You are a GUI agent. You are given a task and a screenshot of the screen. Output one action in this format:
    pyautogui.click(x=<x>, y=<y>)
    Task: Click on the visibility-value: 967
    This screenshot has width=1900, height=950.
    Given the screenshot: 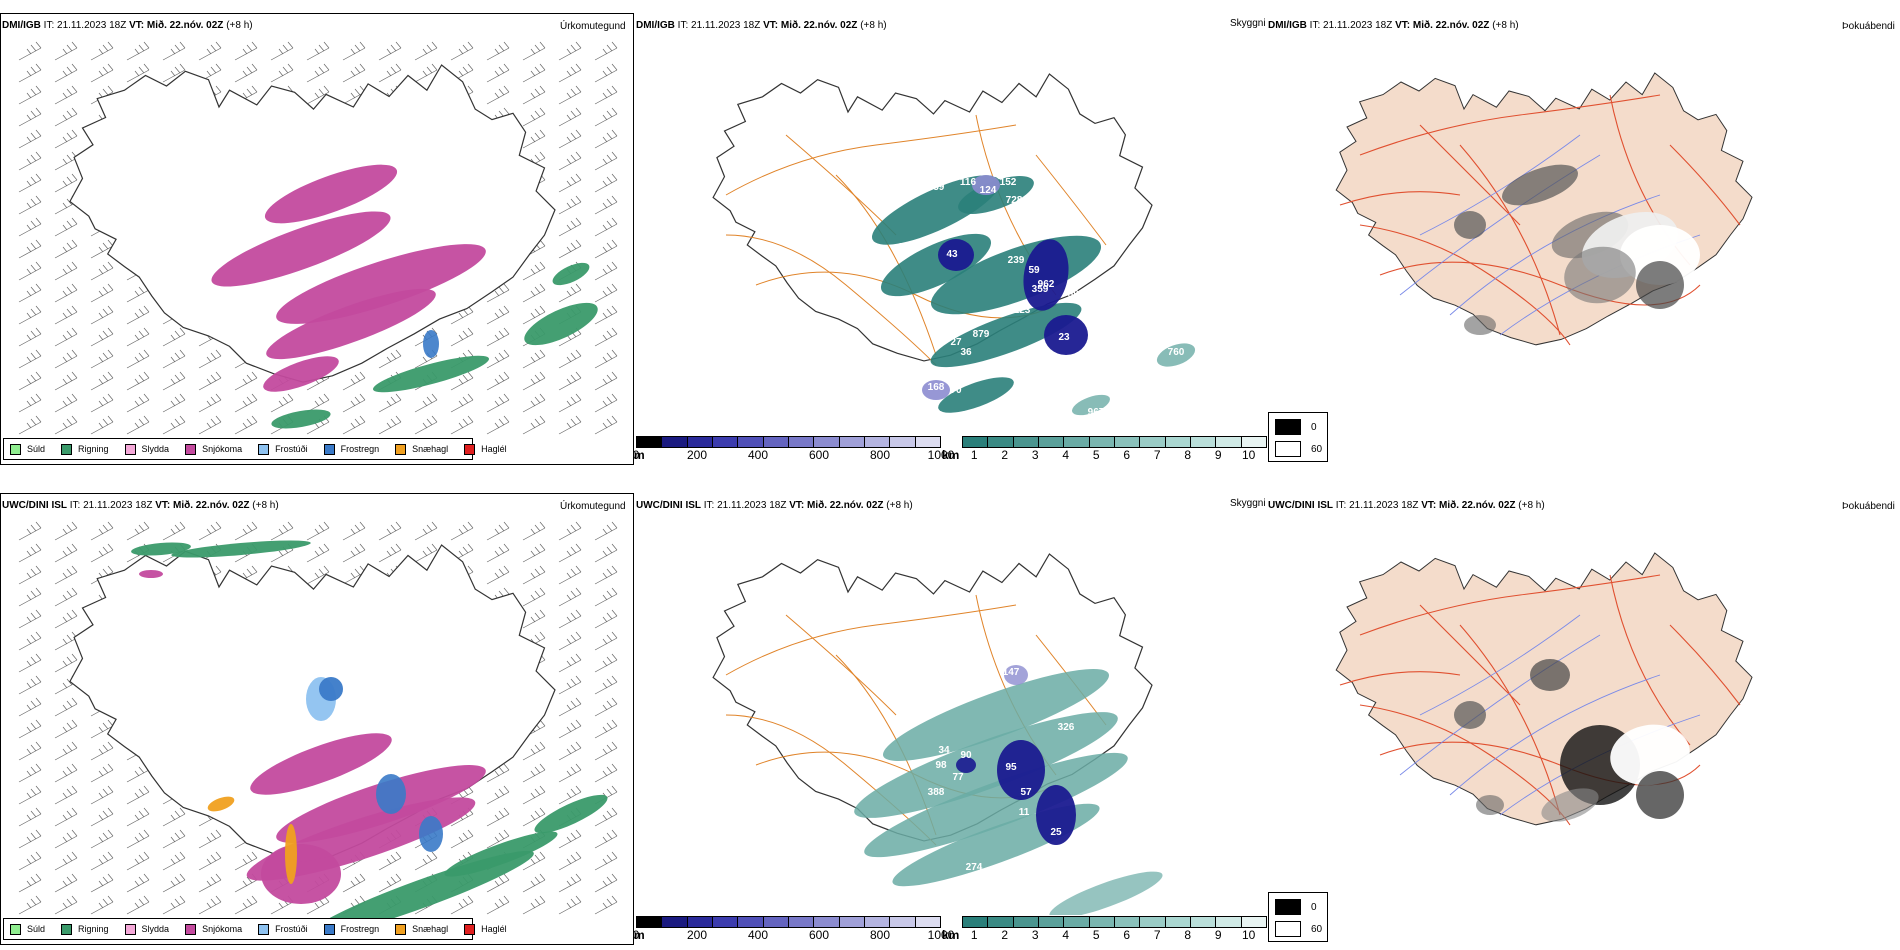 What is the action you would take?
    pyautogui.click(x=1096, y=412)
    